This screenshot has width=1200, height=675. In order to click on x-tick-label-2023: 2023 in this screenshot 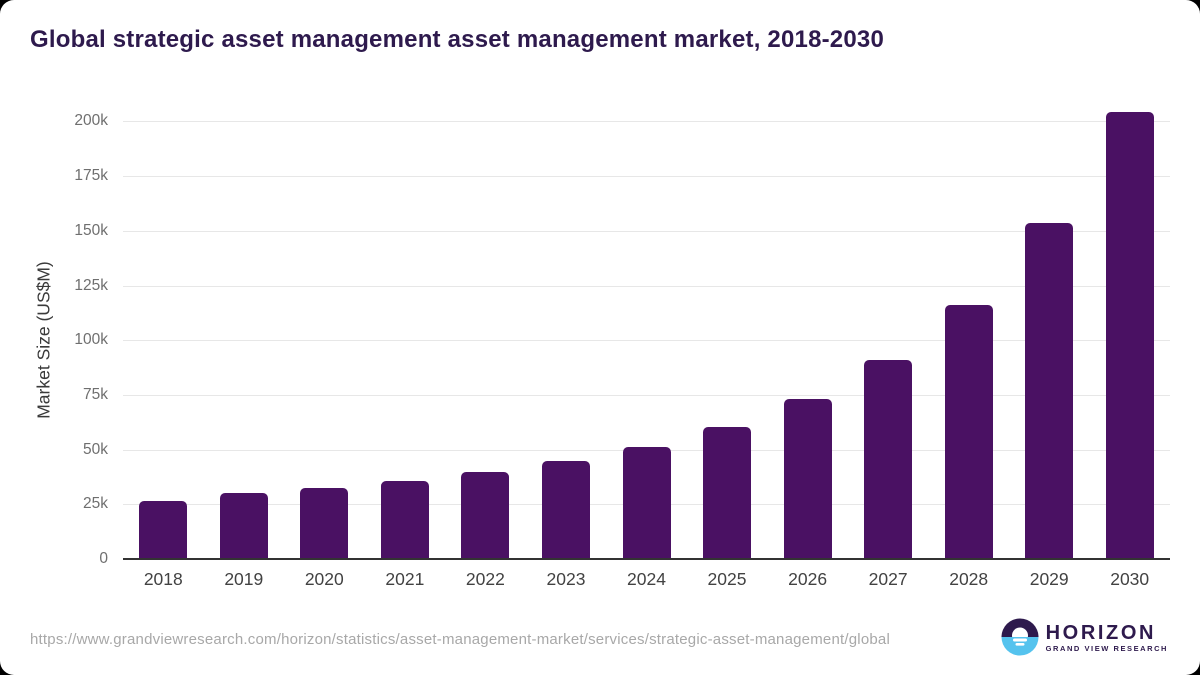, I will do `click(566, 579)`.